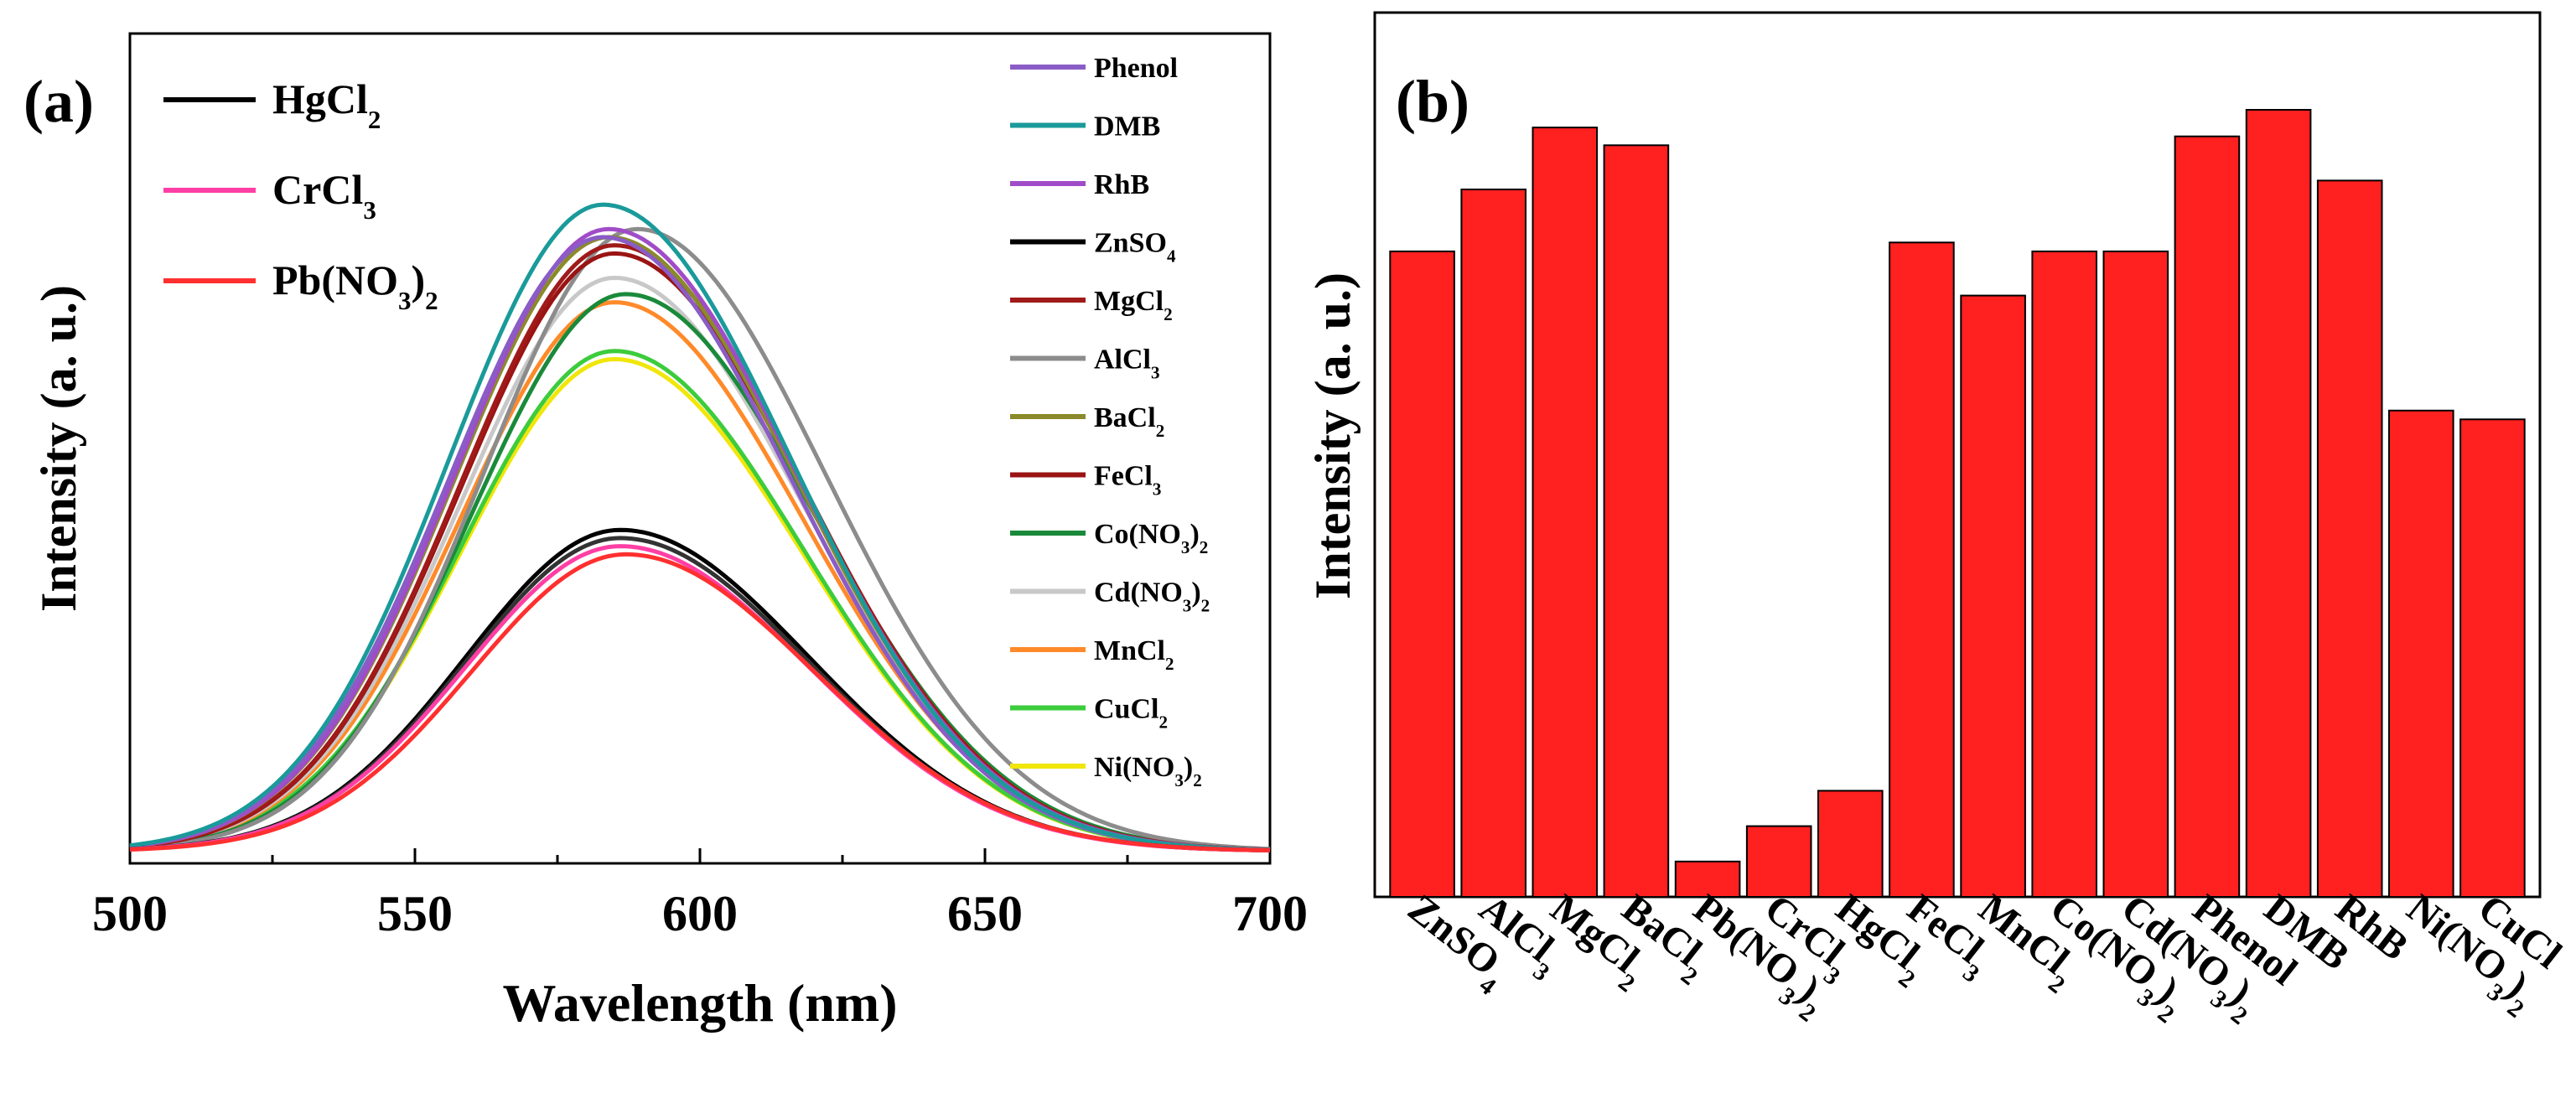  Describe the element at coordinates (335, 279) in the screenshot. I see `formula-name: Pb(NO` at that location.